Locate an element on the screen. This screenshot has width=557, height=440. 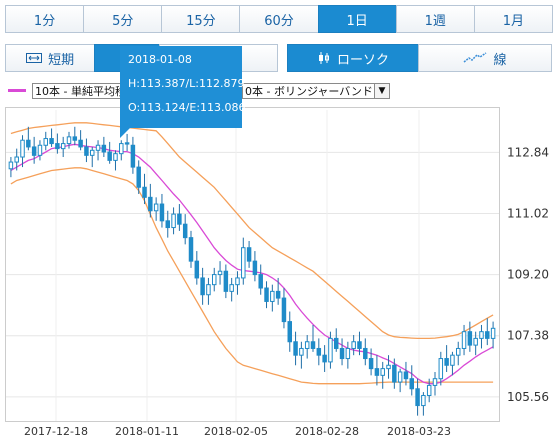
candle-label: ローソク is located at coordinates (362, 60).